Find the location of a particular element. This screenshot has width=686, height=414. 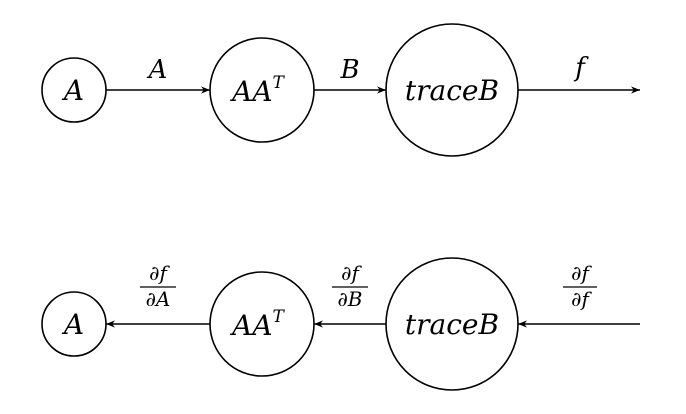

forward-edge-aat-to-traceb: B is located at coordinates (350, 74).